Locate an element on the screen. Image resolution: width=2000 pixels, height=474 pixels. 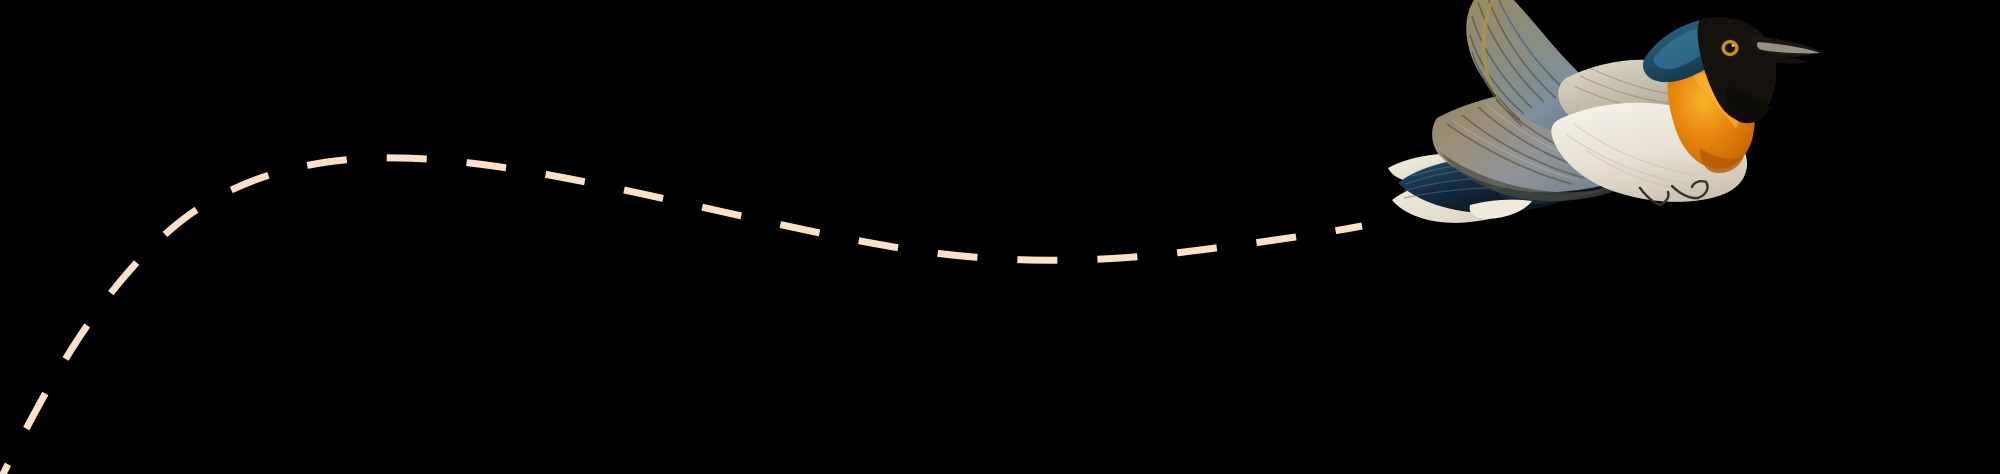
barn-swallow is located at coordinates (1605, 111).